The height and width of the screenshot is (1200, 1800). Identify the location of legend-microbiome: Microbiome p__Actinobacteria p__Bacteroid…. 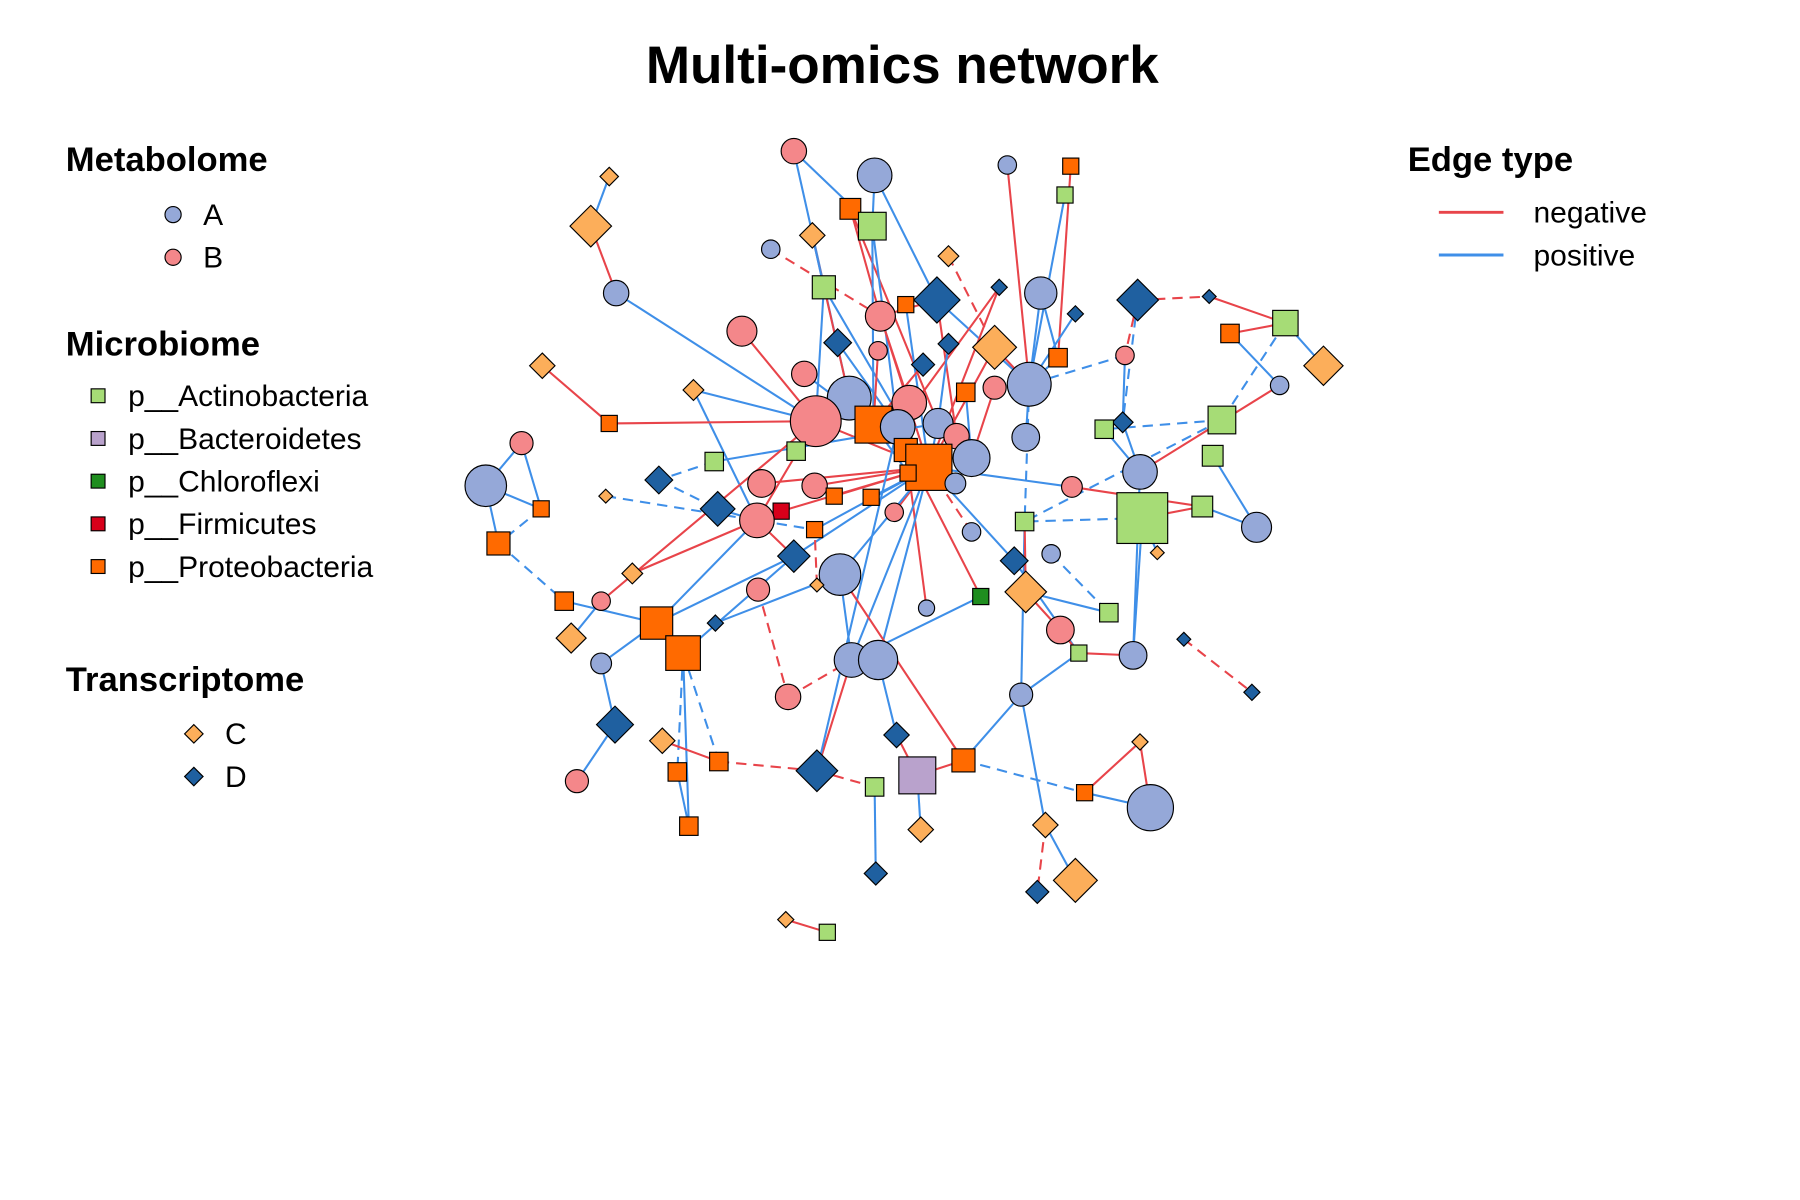
(220, 454).